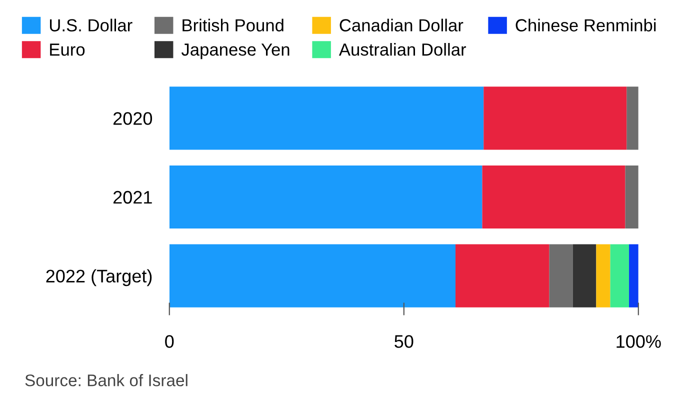 This screenshot has width=700, height=394. I want to click on x-tick-label: 50, so click(404, 341).